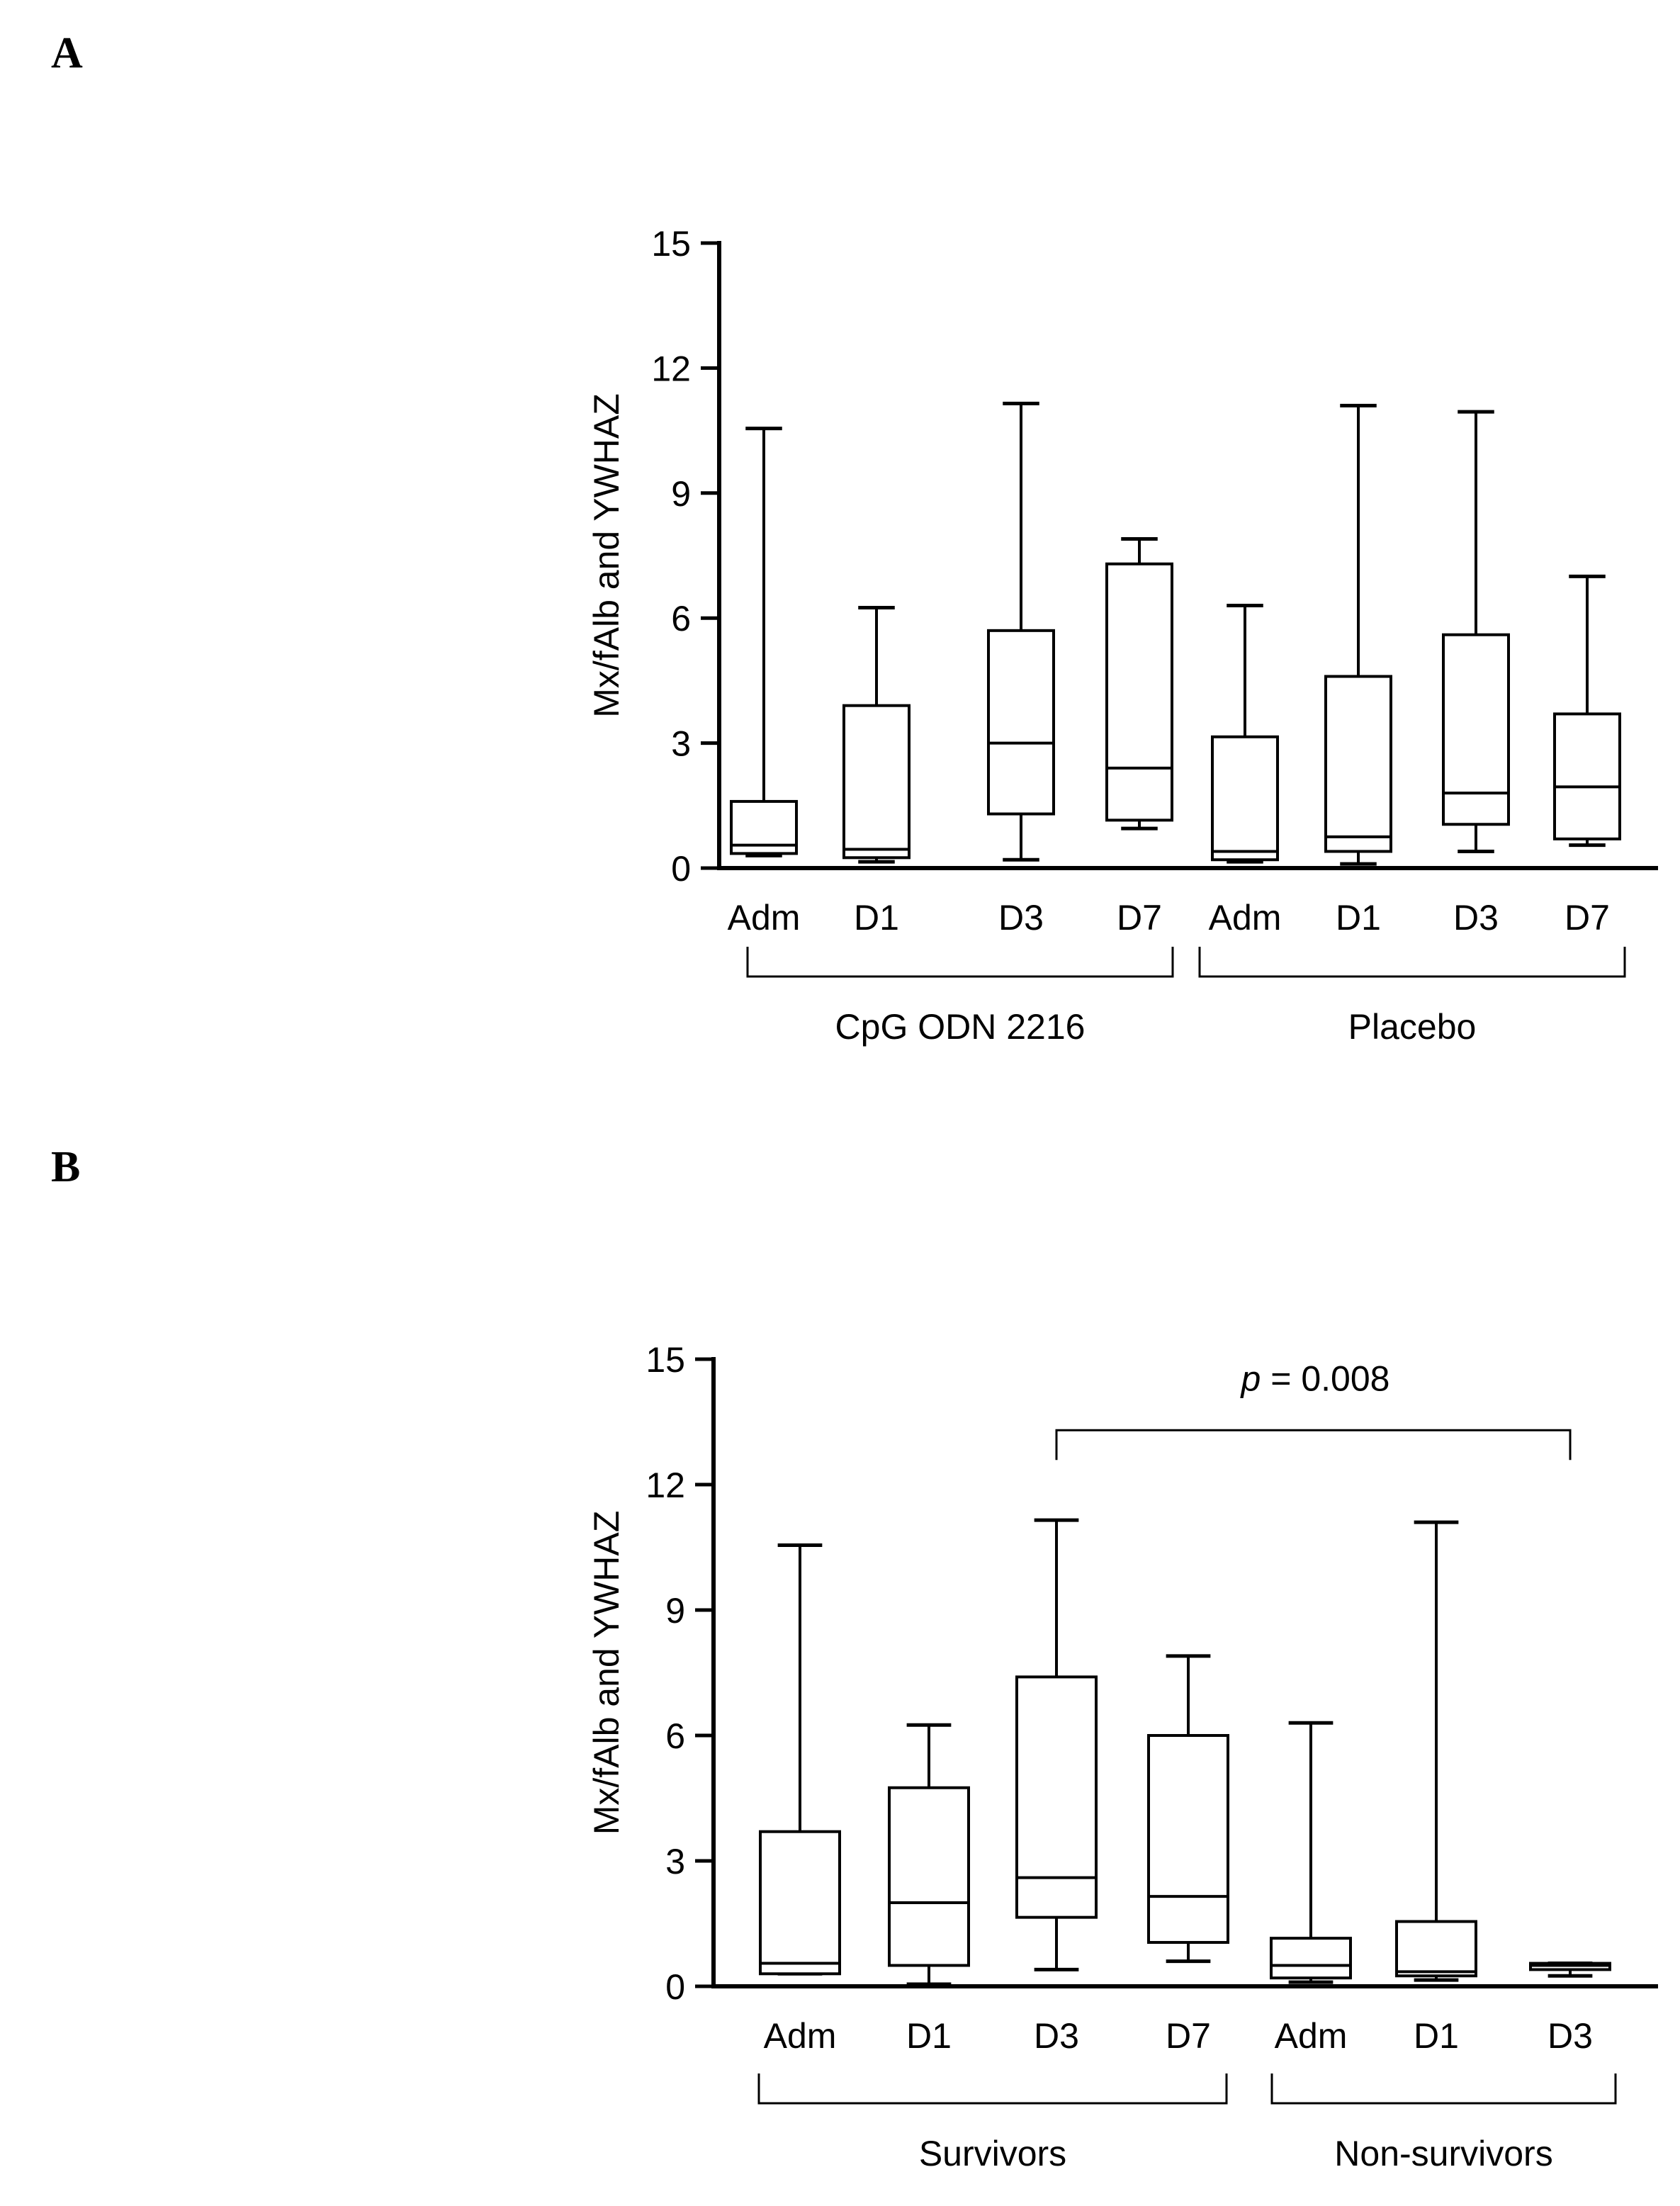 The width and height of the screenshot is (1680, 2206). I want to click on panel-a-label: A, so click(67, 53).